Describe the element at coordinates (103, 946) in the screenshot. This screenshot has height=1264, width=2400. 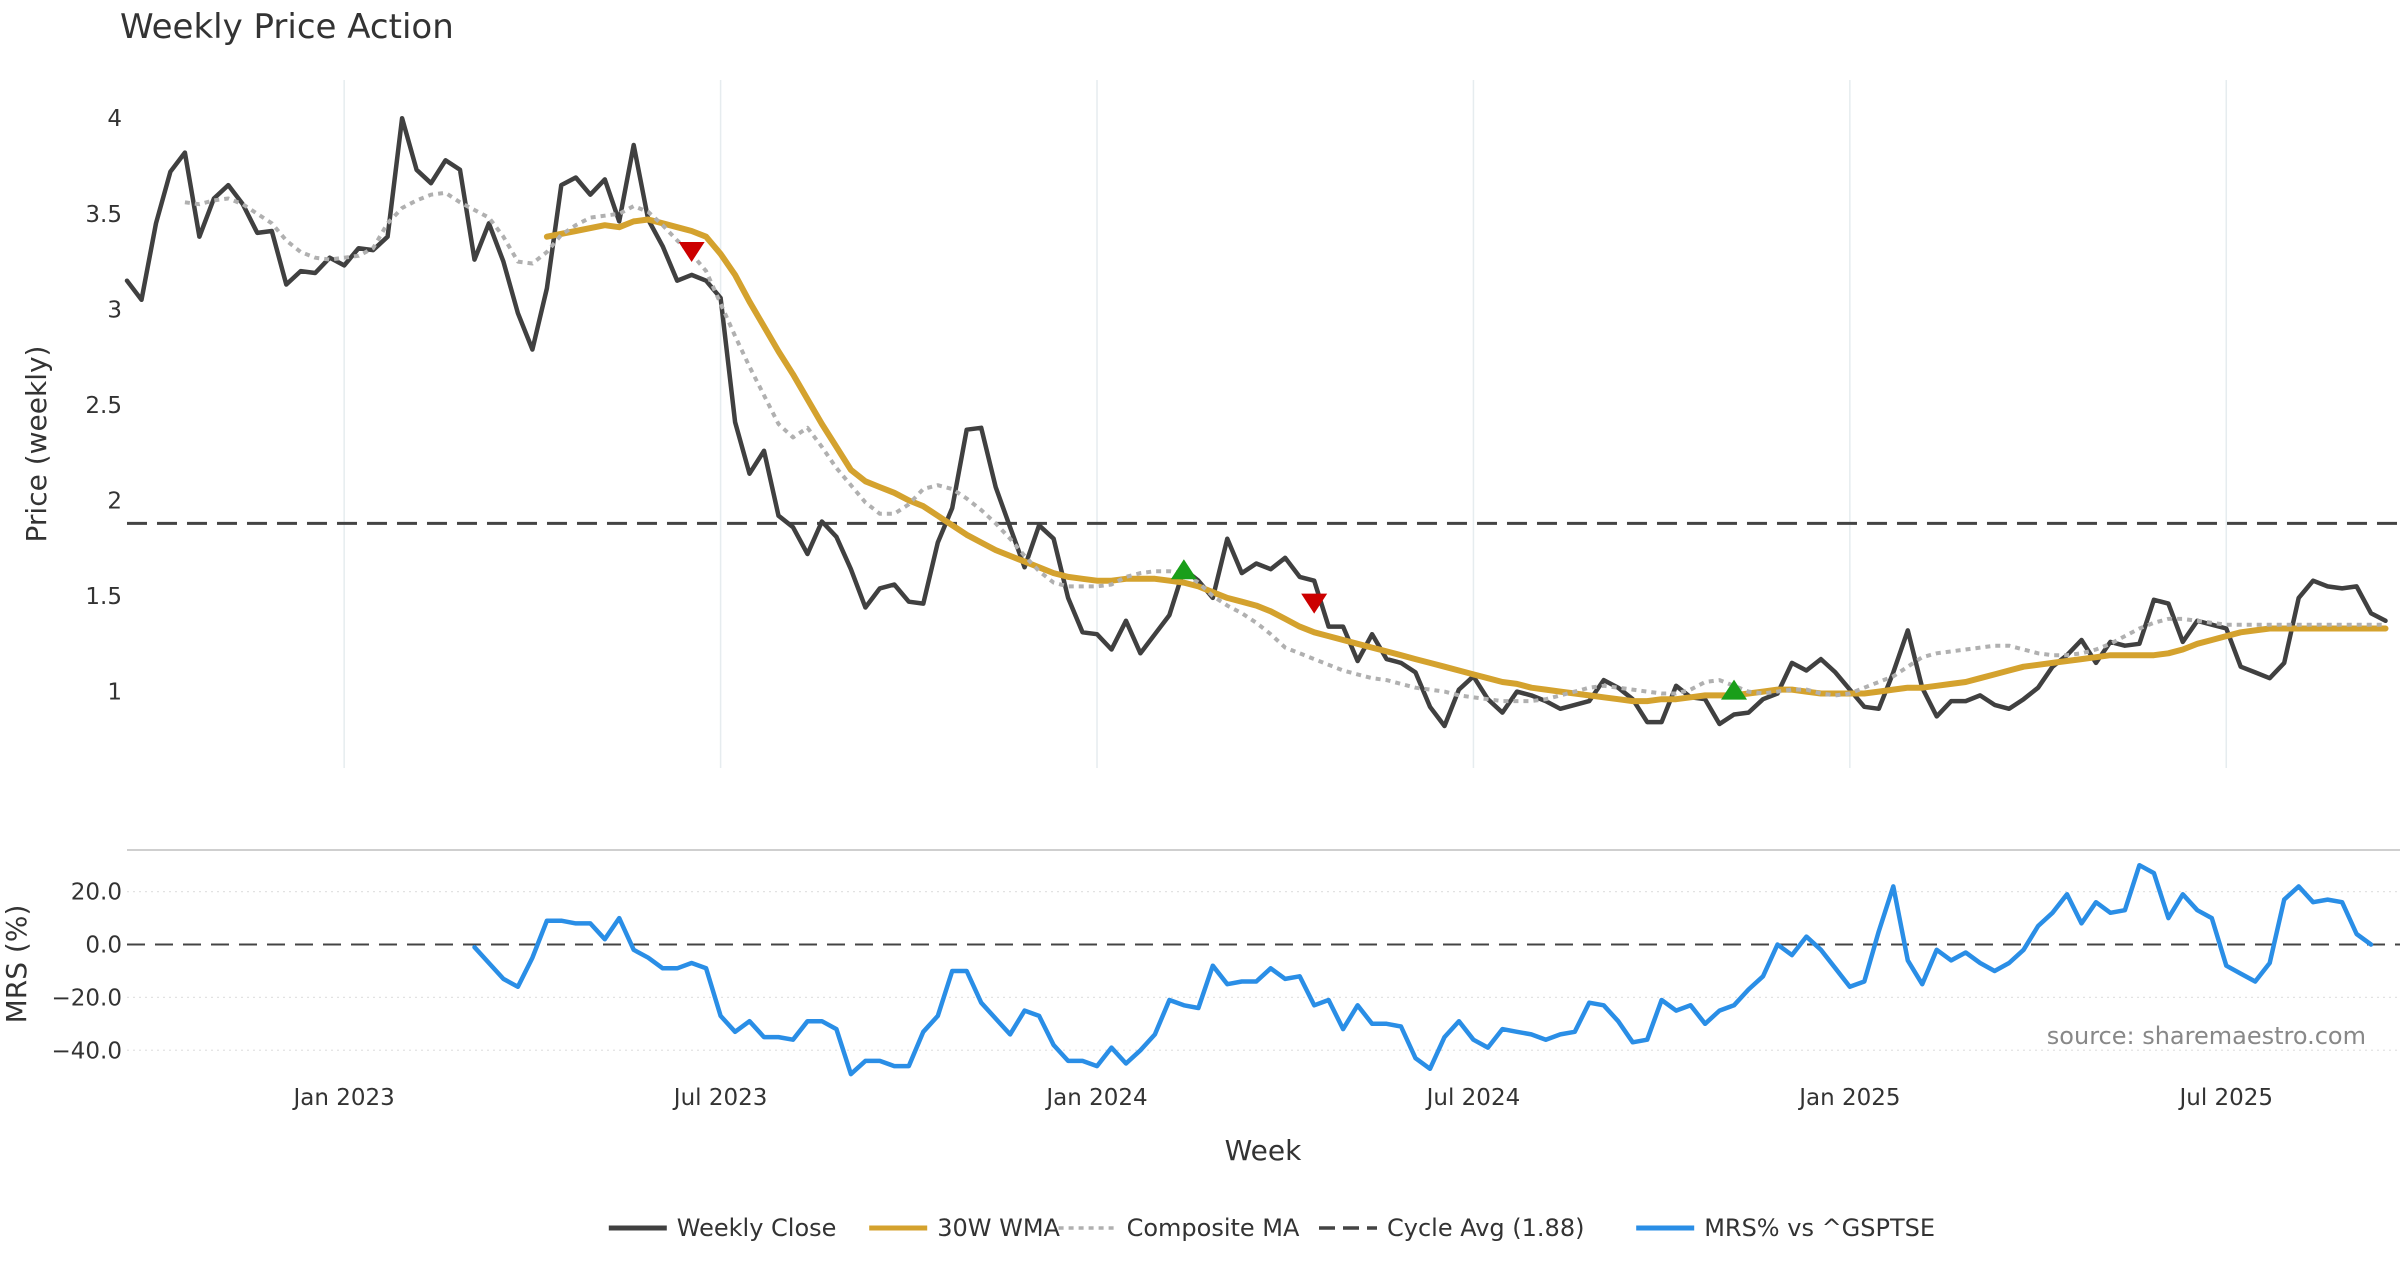
I see `mrs-y-tick-1: 0.0` at that location.